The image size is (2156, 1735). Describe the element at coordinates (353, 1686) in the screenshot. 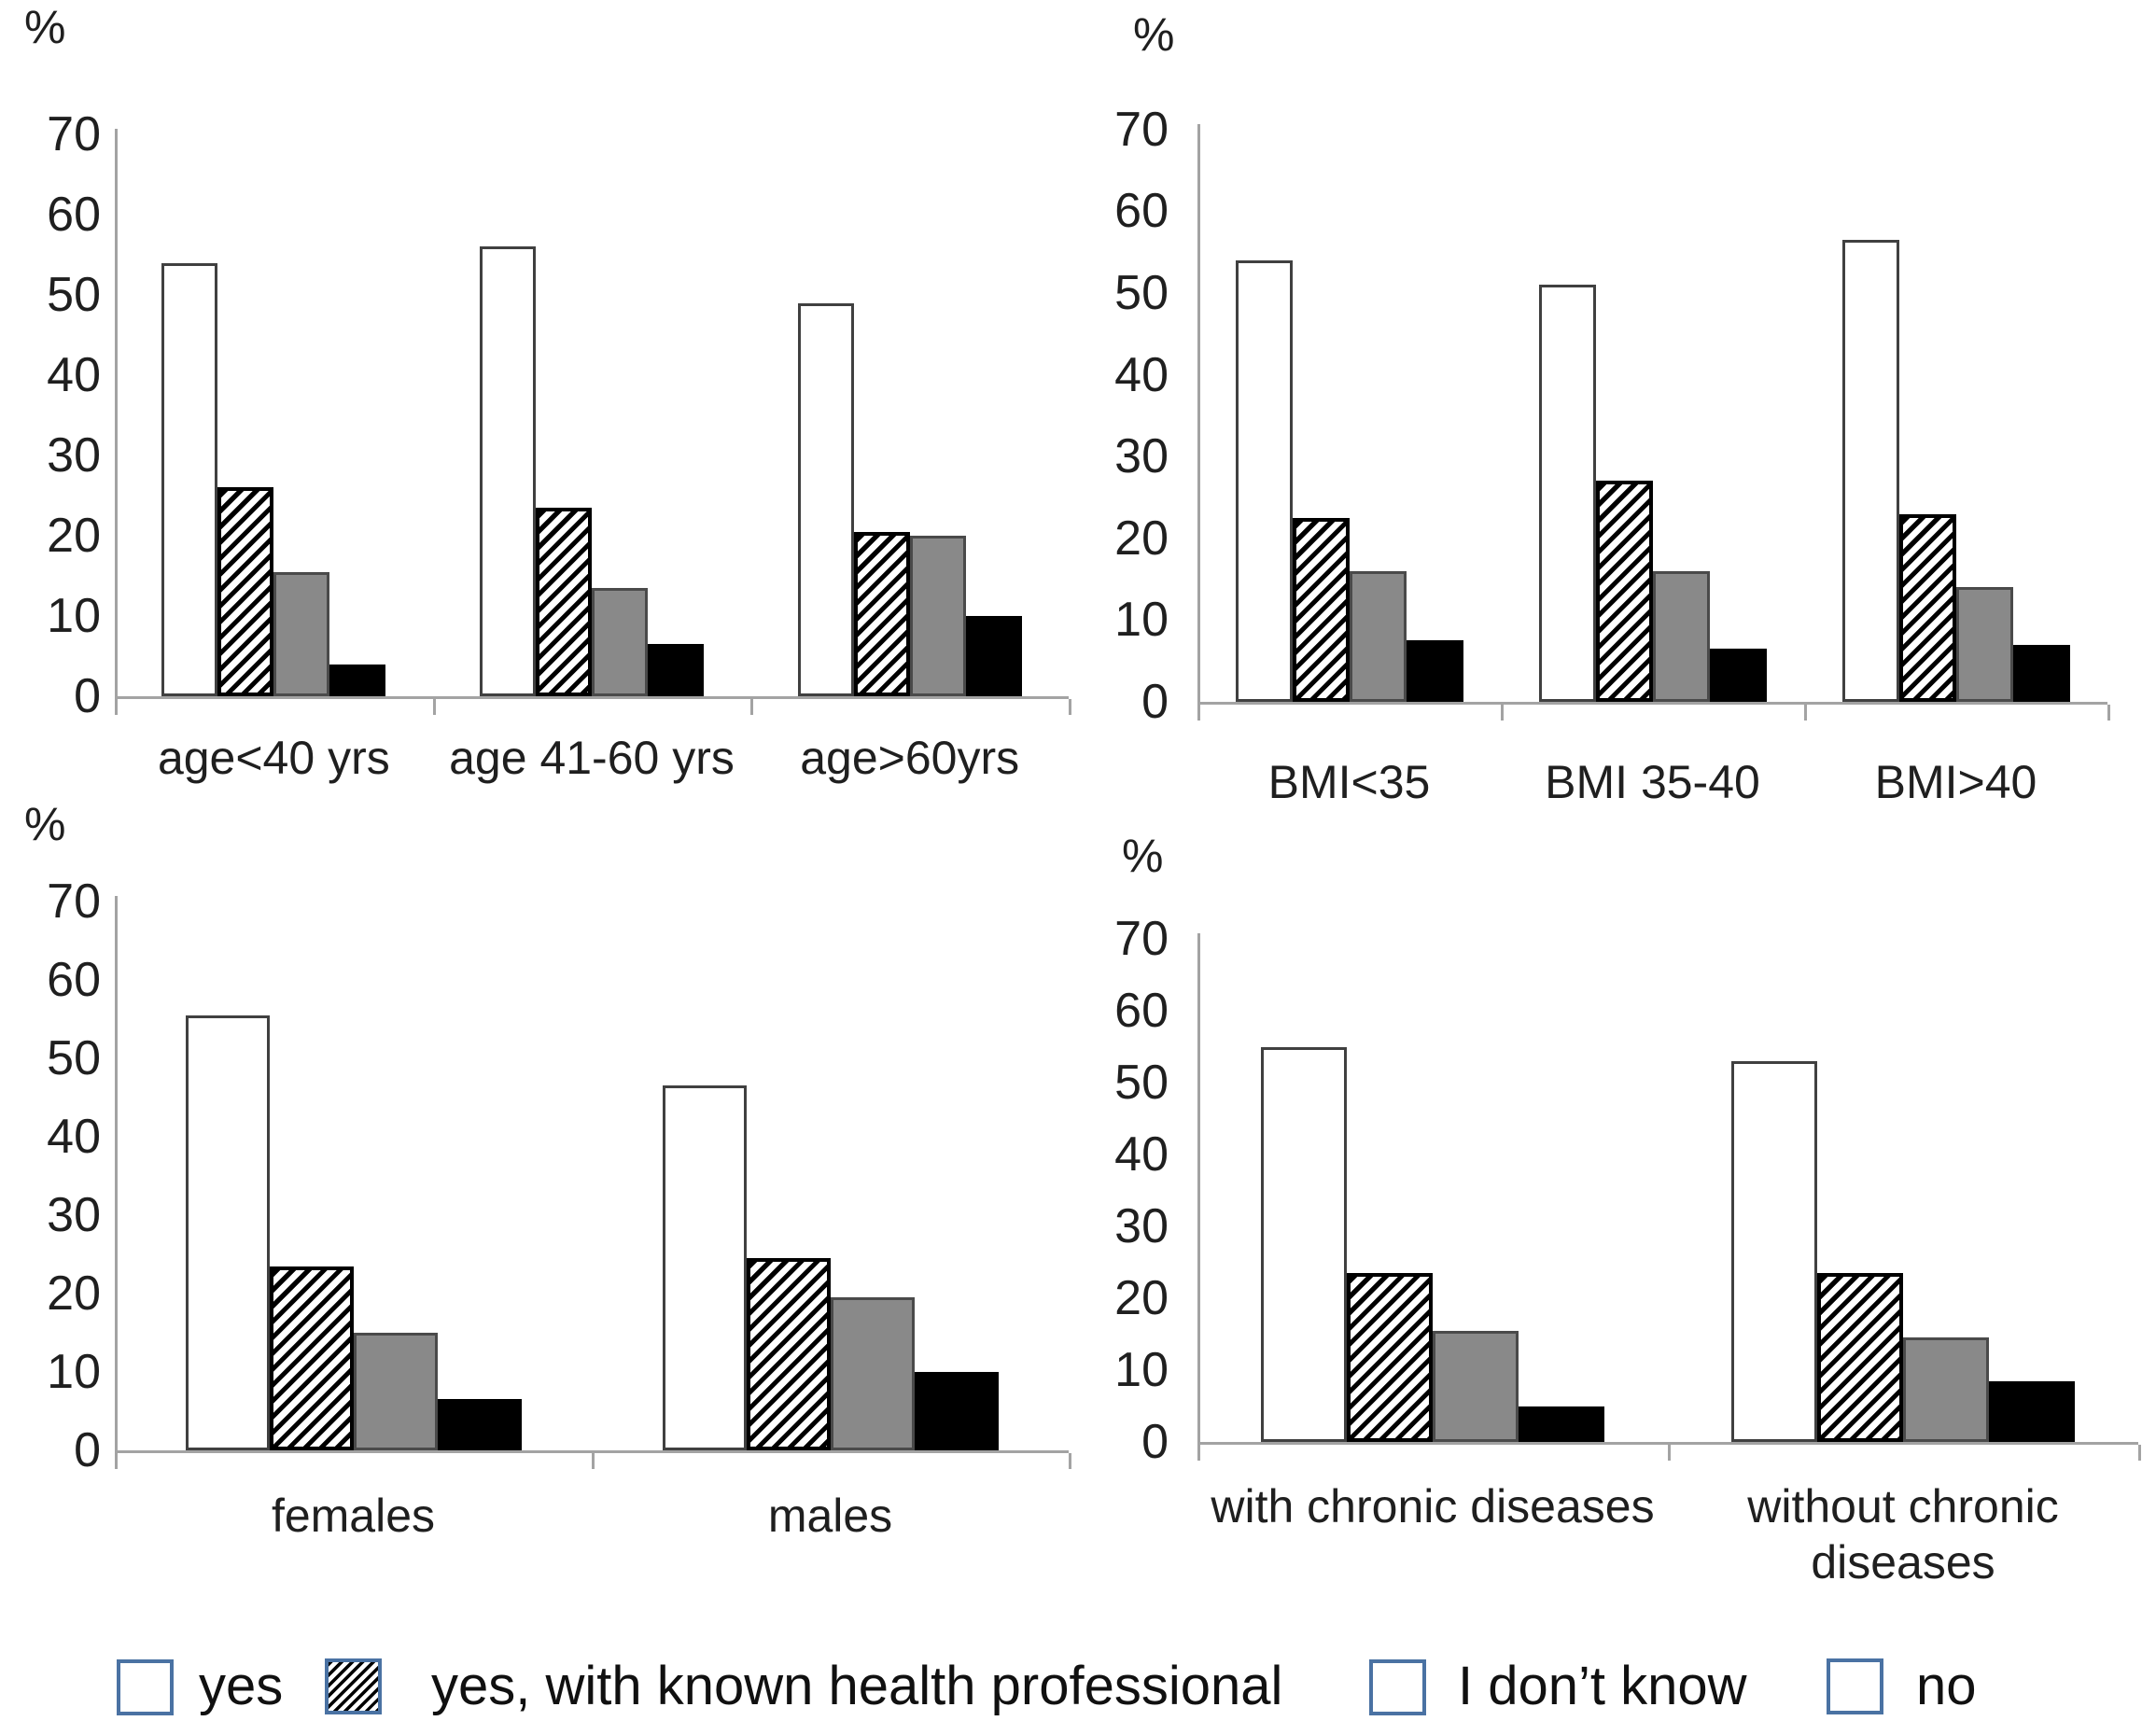

I see `legend-swatch-yes-known-professional` at that location.